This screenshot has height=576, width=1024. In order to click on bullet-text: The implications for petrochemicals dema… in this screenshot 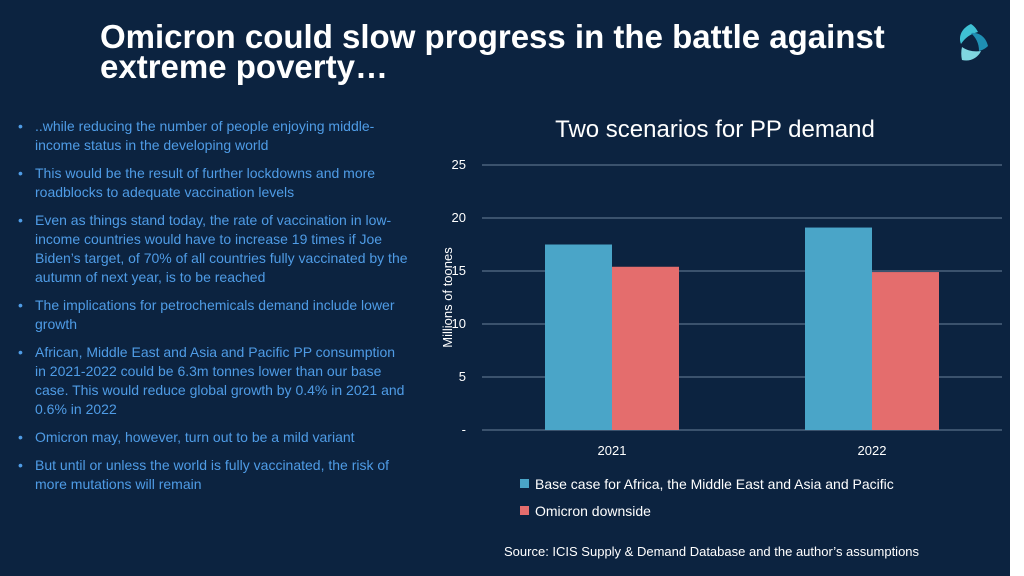, I will do `click(215, 314)`.